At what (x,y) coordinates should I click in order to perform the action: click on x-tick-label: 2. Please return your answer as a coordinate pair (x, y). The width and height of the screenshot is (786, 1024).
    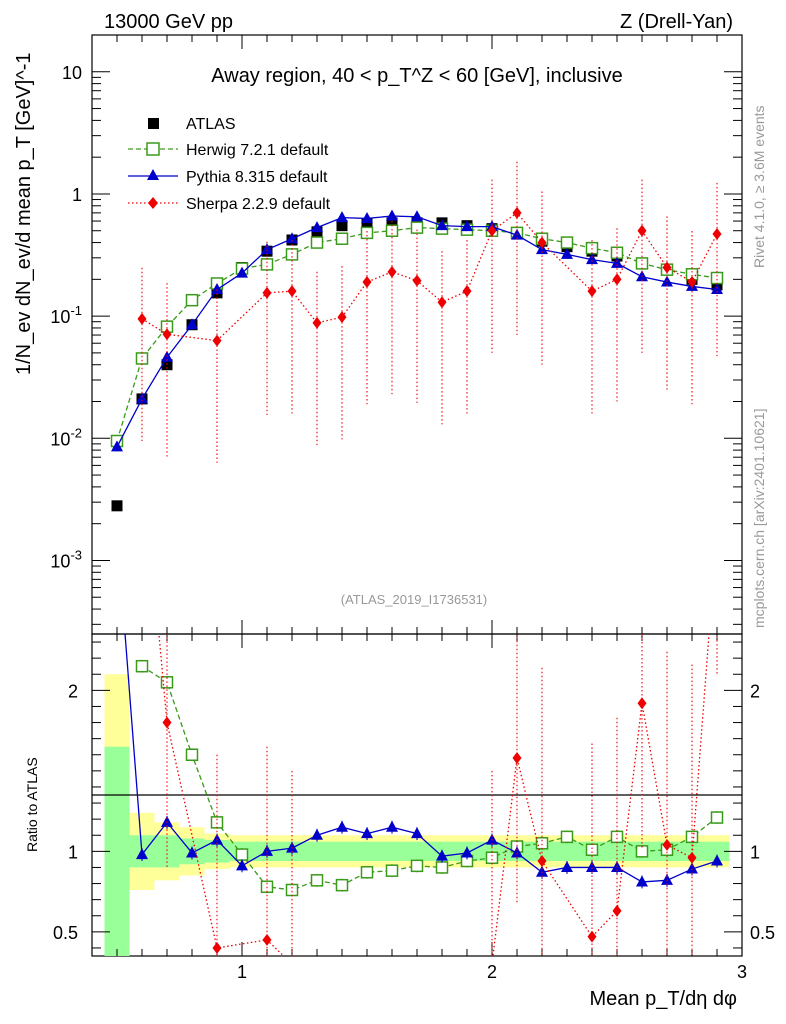
    Looking at the image, I should click on (492, 972).